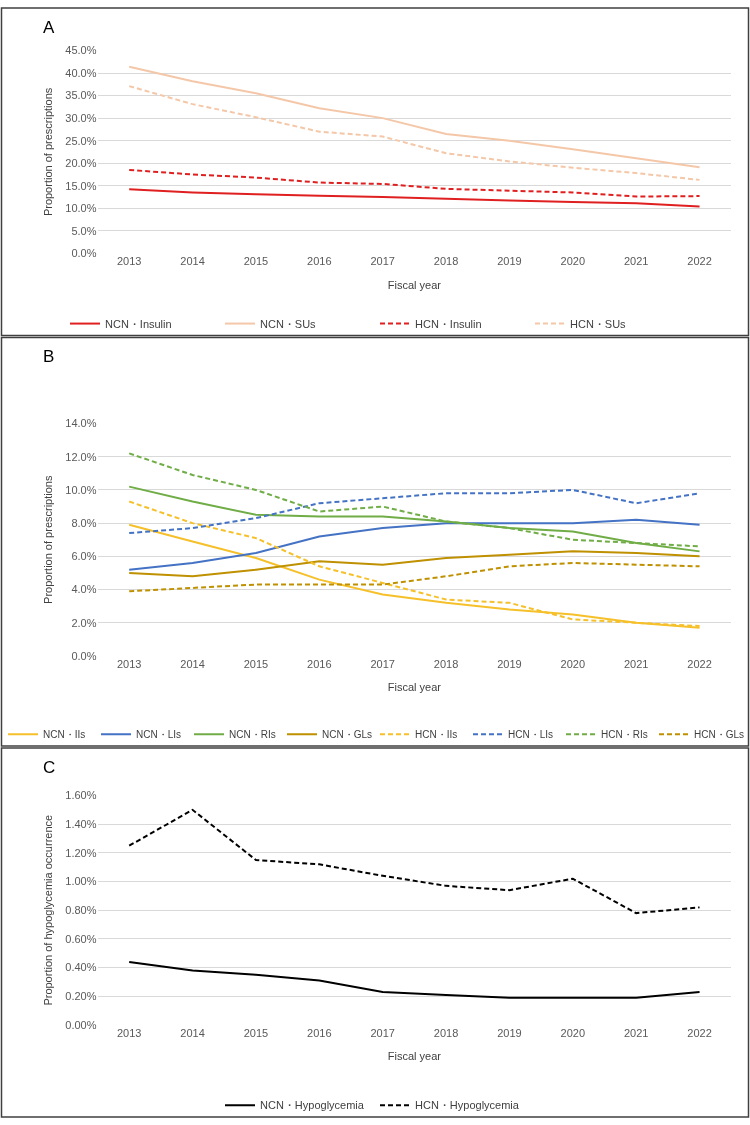 The image size is (750, 1125). I want to click on y-tick-label: 5.0%, so click(84, 230).